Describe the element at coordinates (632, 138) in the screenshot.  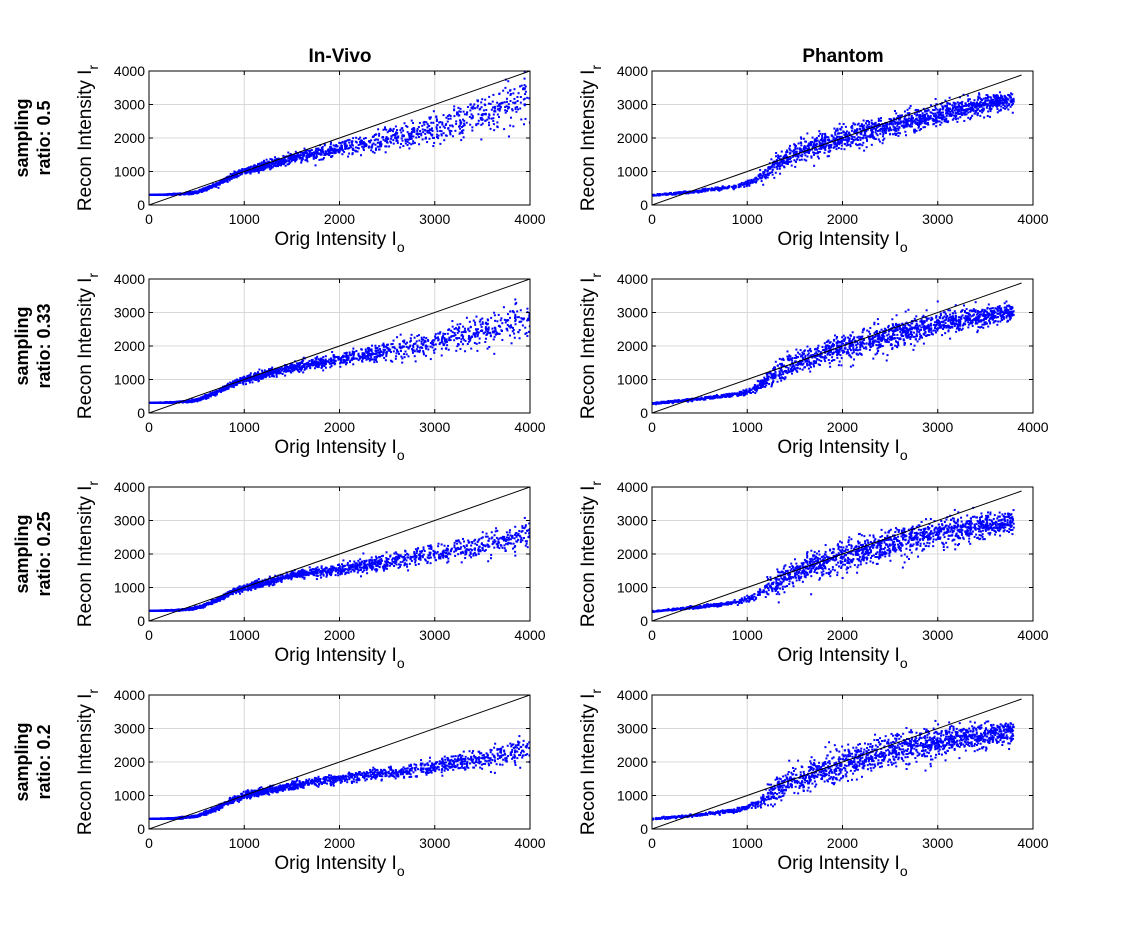
I see `y-tick-label: 2000` at that location.